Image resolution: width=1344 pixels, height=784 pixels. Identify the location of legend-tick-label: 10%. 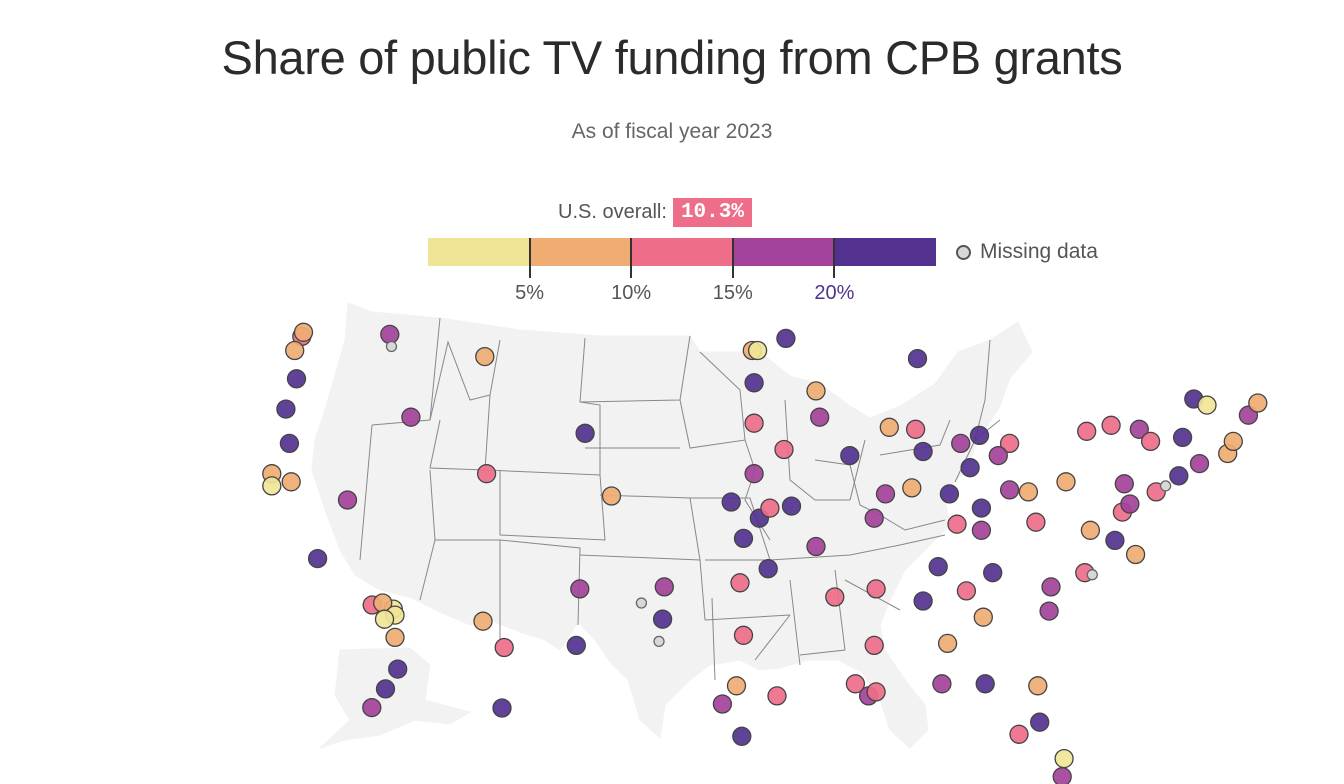
(631, 293).